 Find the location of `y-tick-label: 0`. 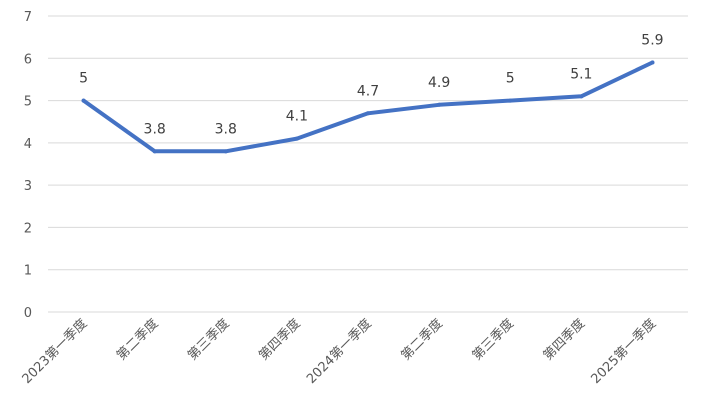

y-tick-label: 0 is located at coordinates (28, 313).